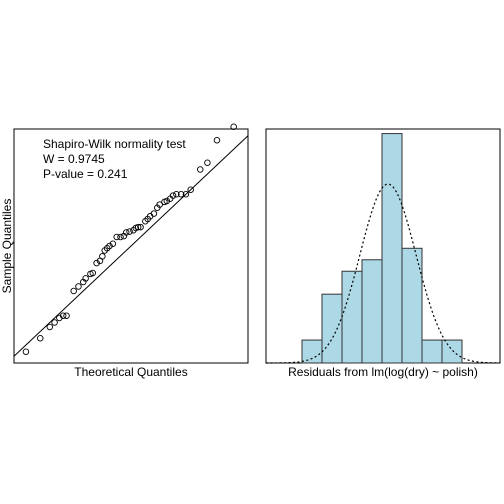  What do you see at coordinates (130, 372) in the screenshot?
I see `qq-x-axis-label: Theoretical Quantiles` at bounding box center [130, 372].